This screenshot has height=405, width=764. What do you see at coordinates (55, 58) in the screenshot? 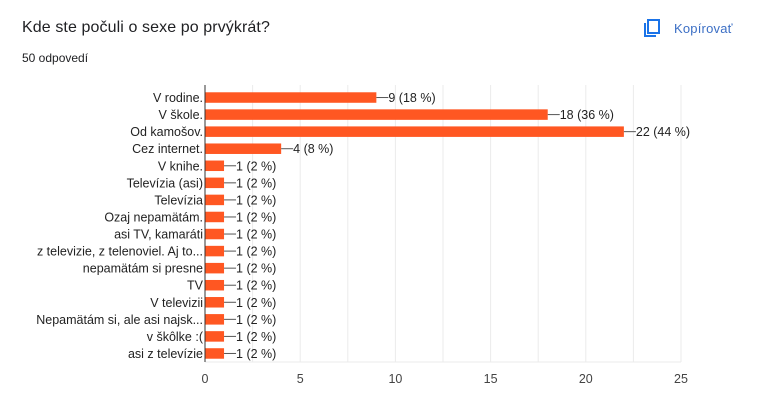
I see `response-count: 50 odpovedí` at bounding box center [55, 58].